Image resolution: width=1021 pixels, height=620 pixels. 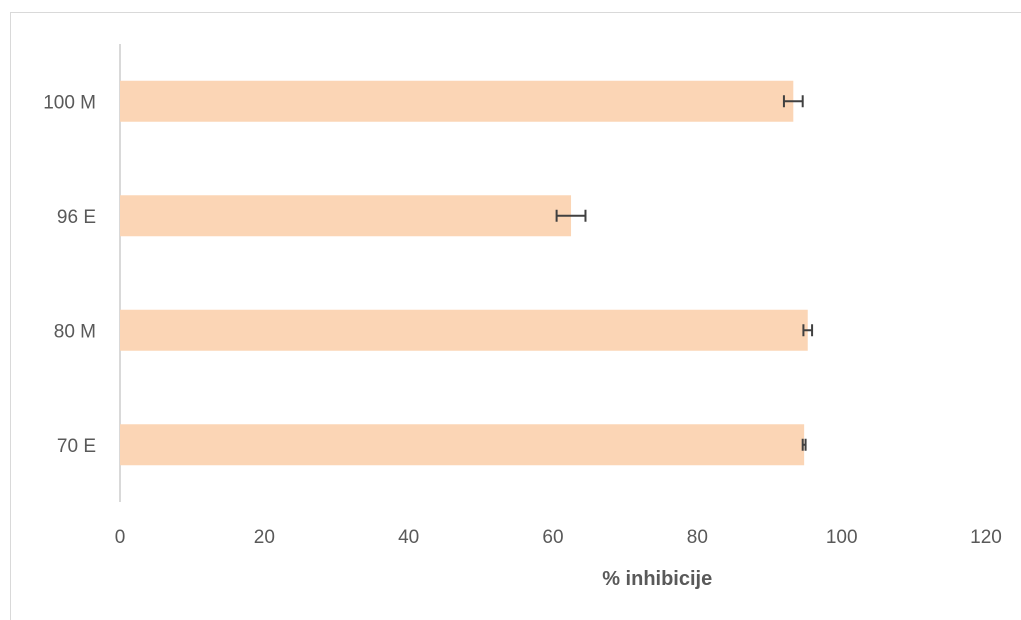 I want to click on bar-70-e, so click(x=462, y=445).